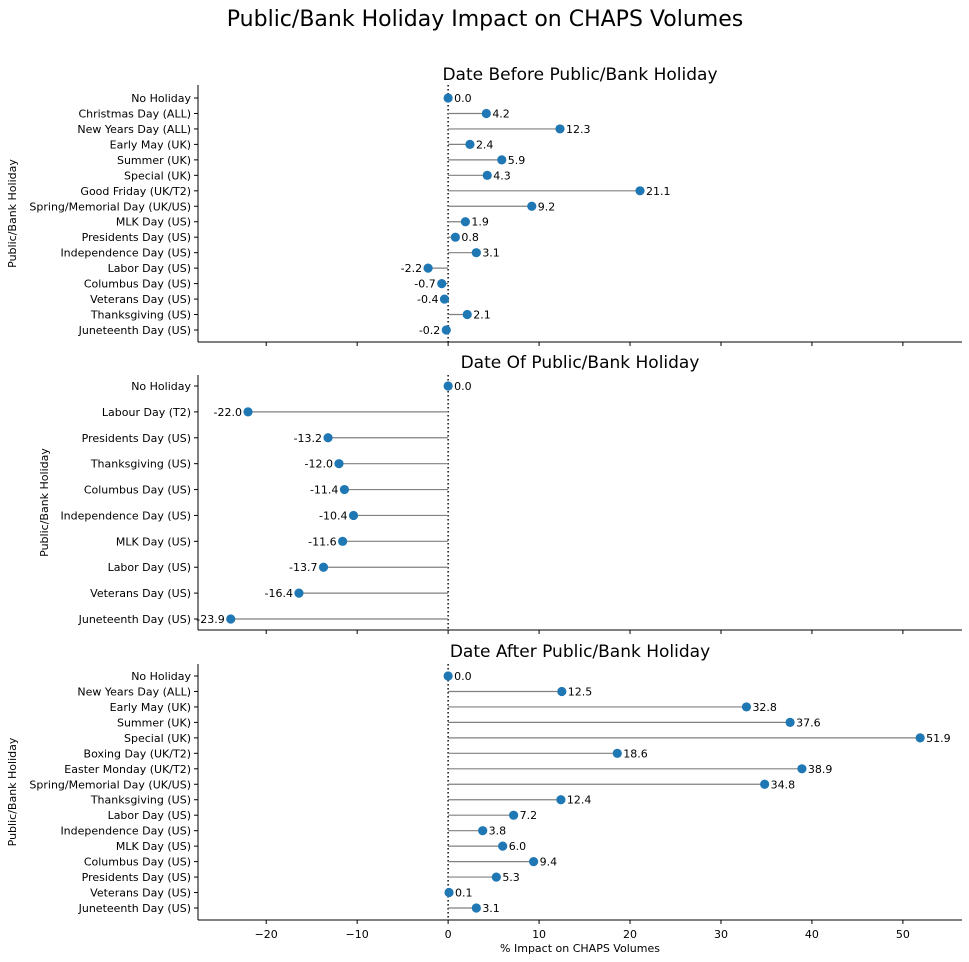 The height and width of the screenshot is (962, 969). I want to click on category-label: Good Friday (UK/T2), so click(135, 191).